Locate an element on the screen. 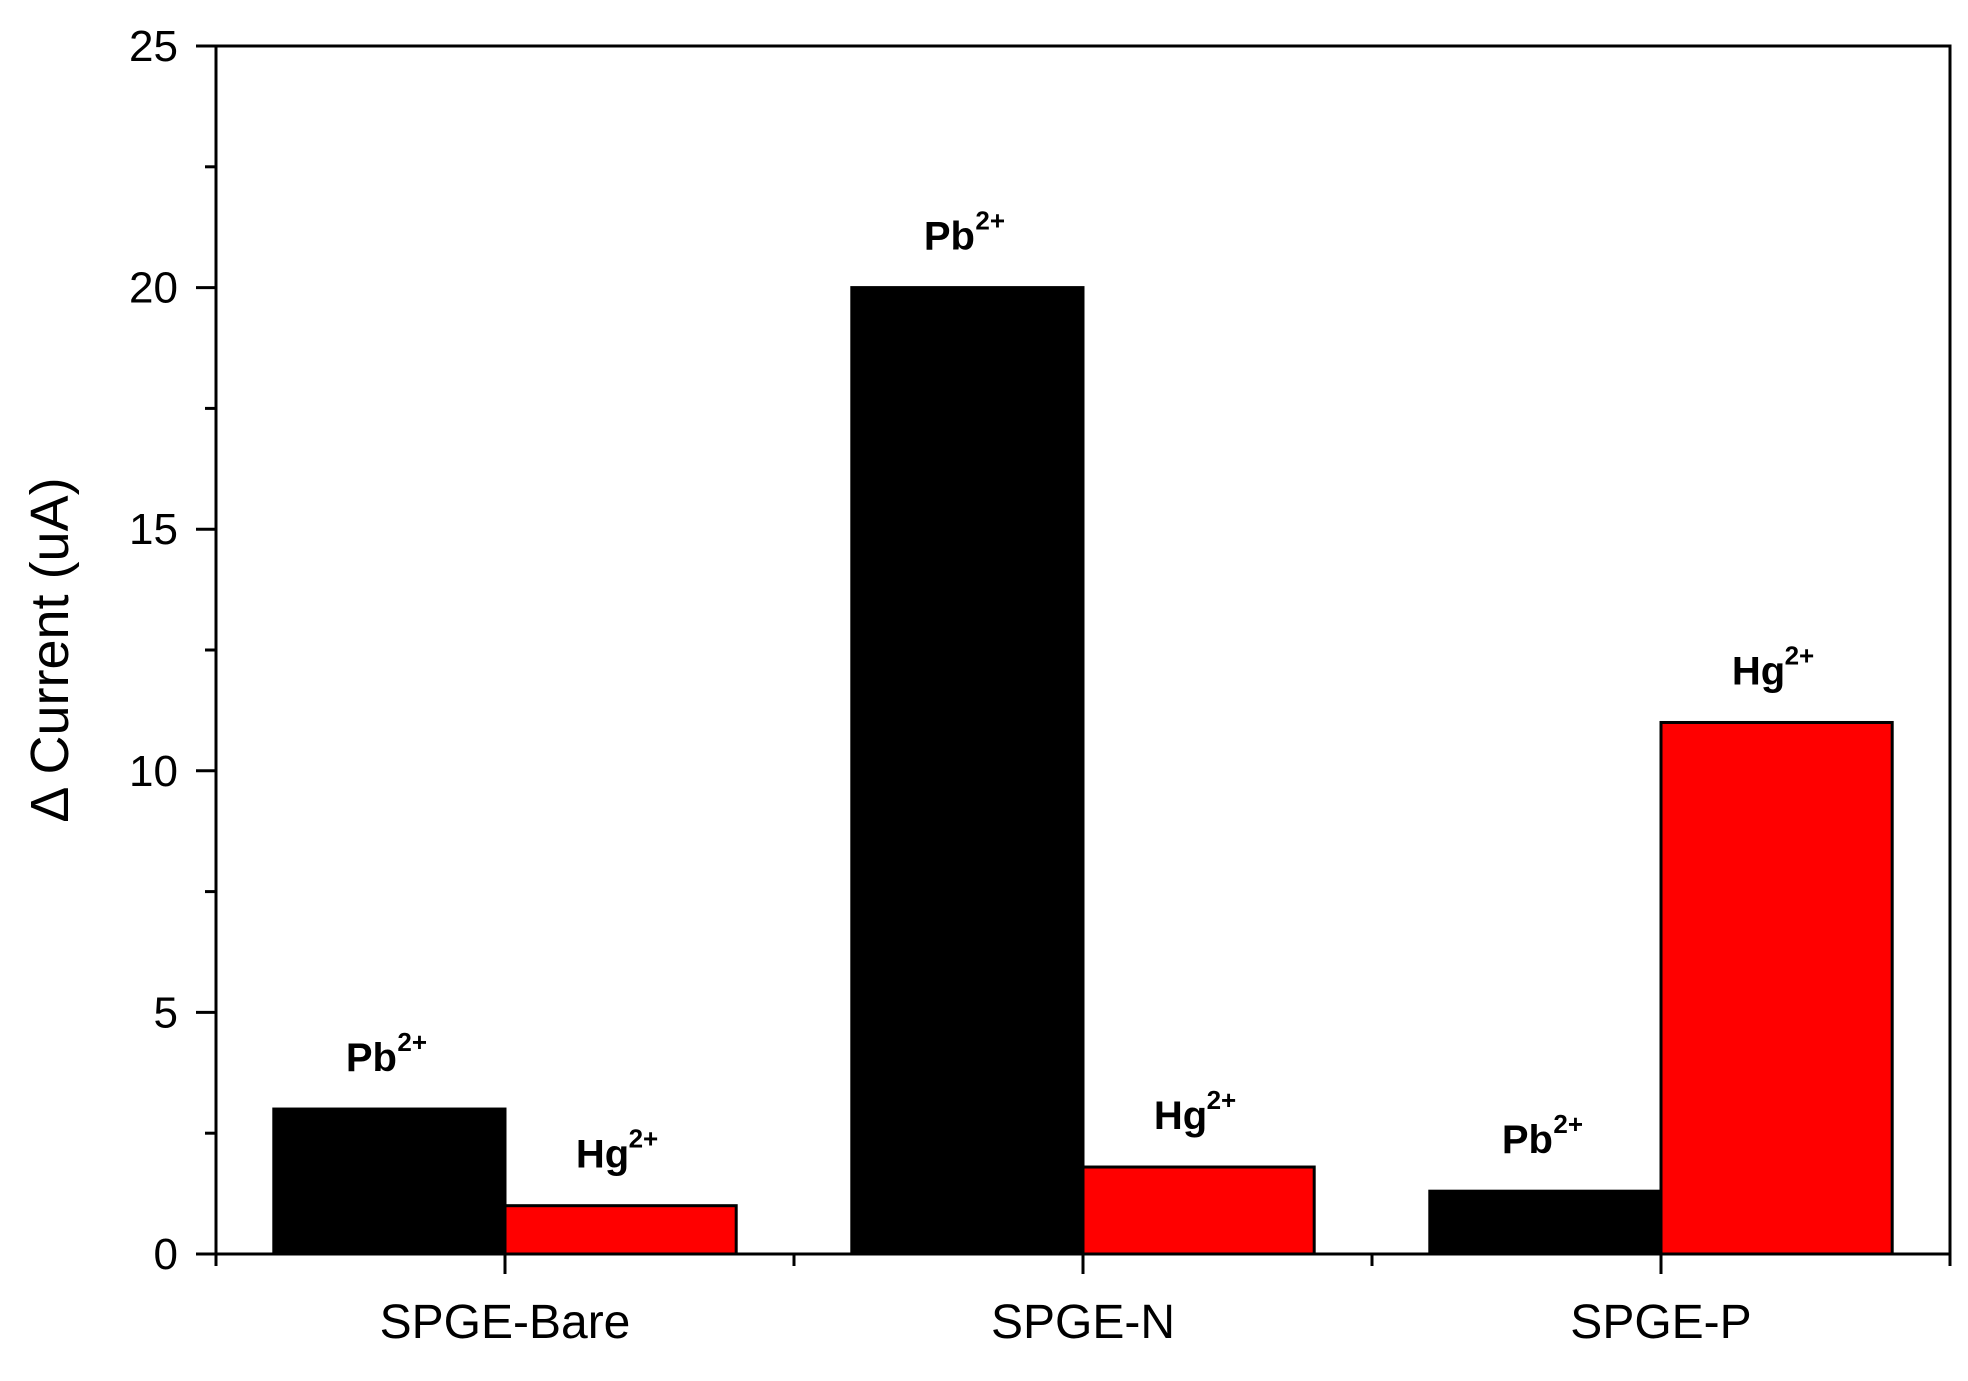 The image size is (1968, 1381). y-tick-label: 25 is located at coordinates (153, 46).